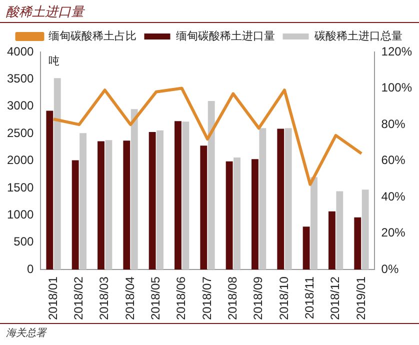 The width and height of the screenshot is (419, 345). I want to click on y-tick-label: 0, so click(30, 269).